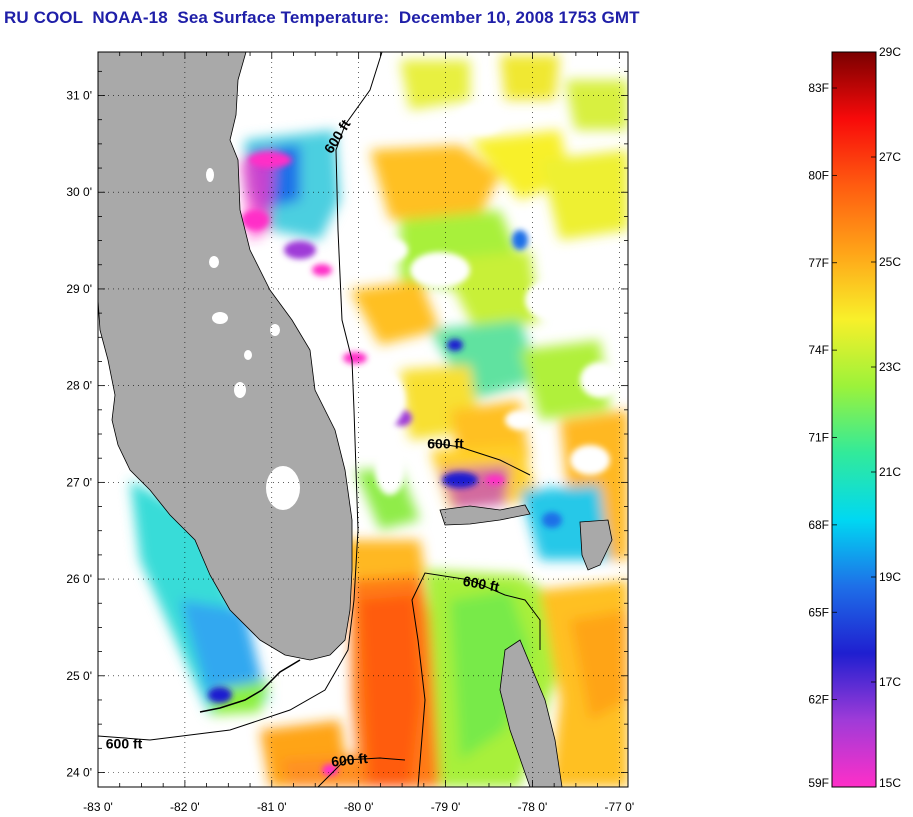  Describe the element at coordinates (250, 686) in the screenshot. I see `florida-keys` at that location.